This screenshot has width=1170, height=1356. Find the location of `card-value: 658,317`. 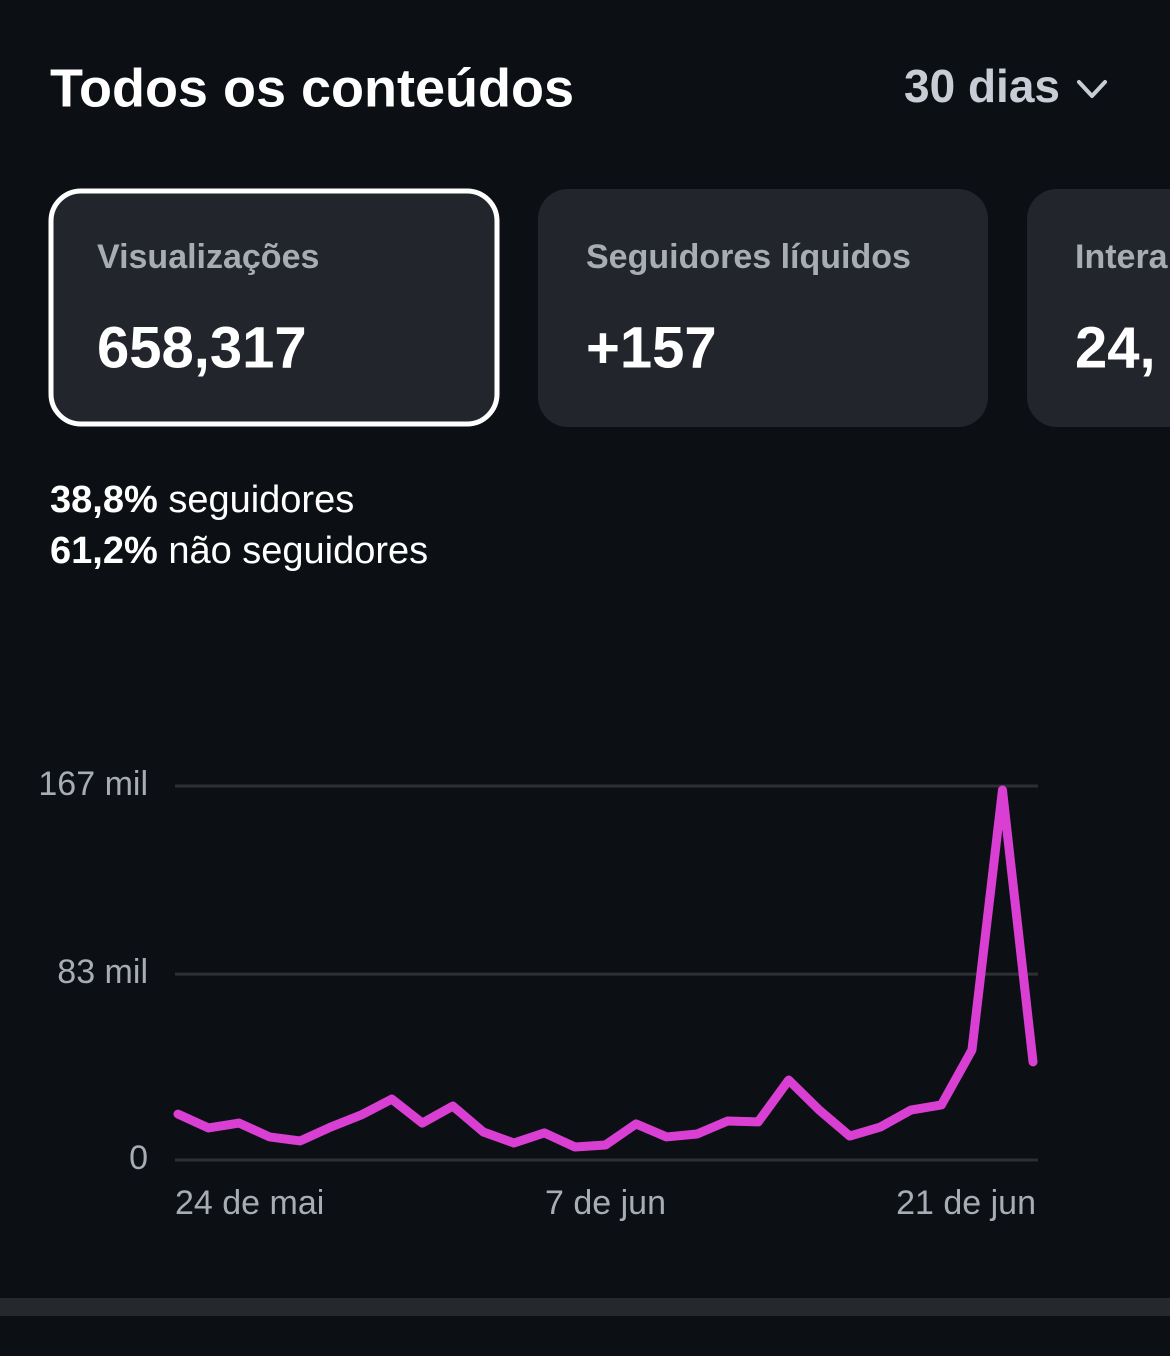

card-value: 658,317 is located at coordinates (202, 347).